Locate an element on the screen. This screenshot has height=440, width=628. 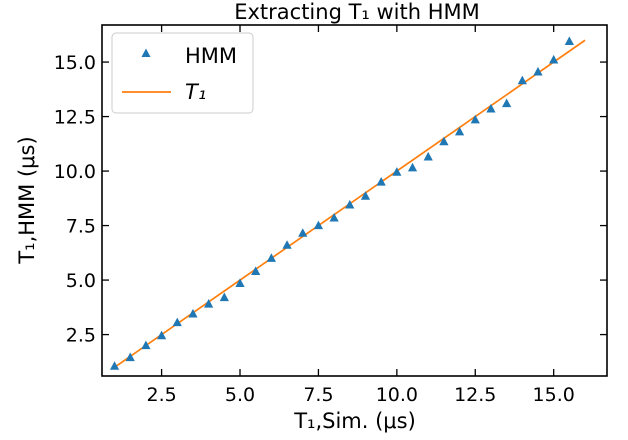
y-tick-label: 10.0 is located at coordinates (75, 172).